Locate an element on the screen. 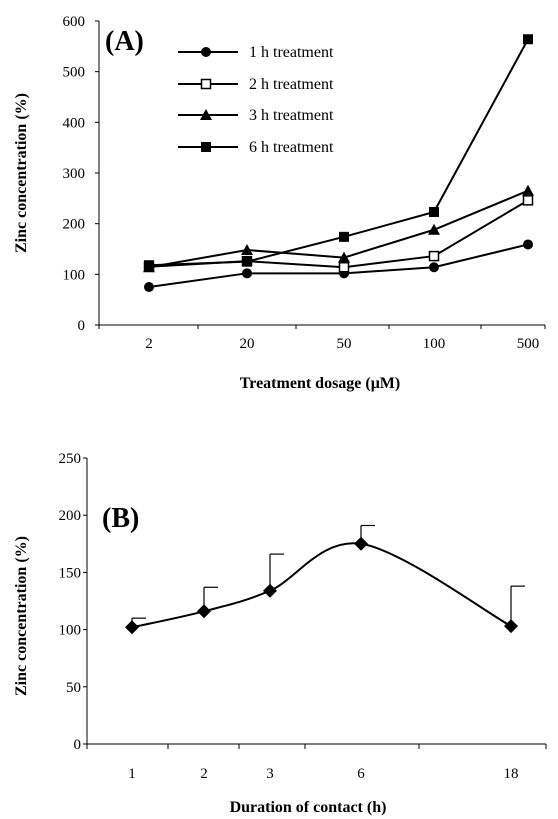 Image resolution: width=558 pixels, height=819 pixels. y-tick-label: 250 is located at coordinates (70, 459).